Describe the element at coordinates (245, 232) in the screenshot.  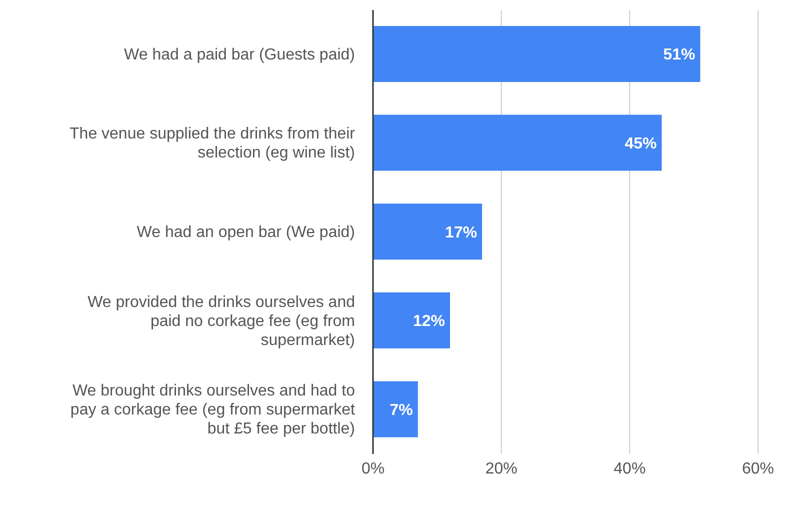
I see `y-tick-label: We had an open bar (We paid)` at that location.